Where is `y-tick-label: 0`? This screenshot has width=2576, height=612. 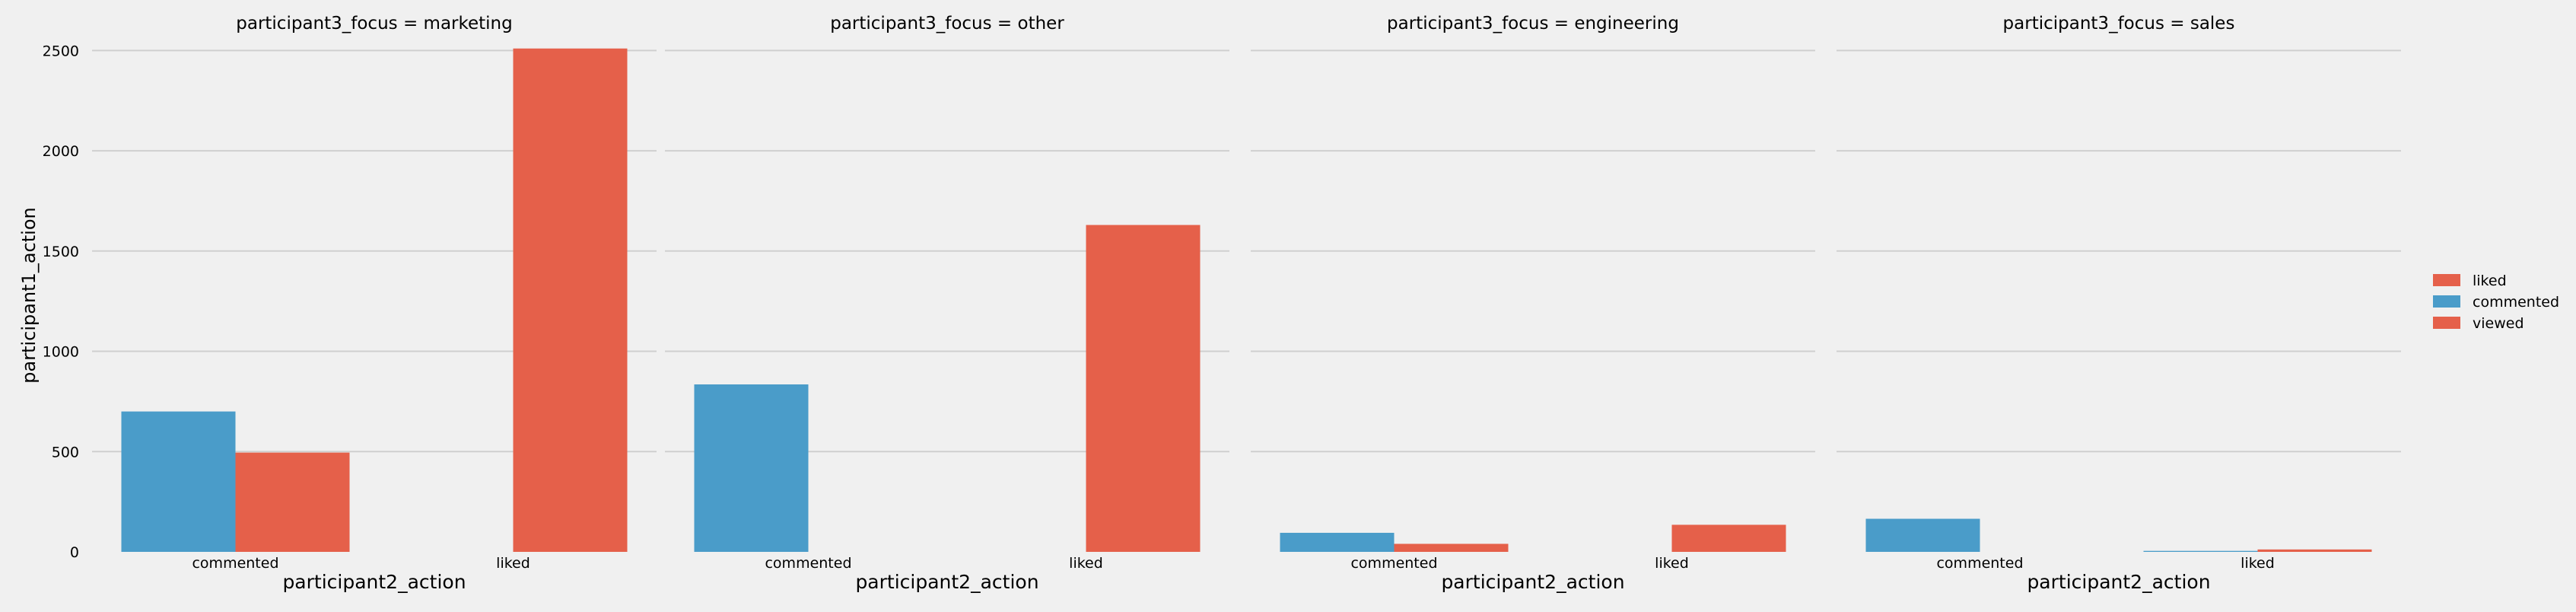
y-tick-label: 0 is located at coordinates (74, 552).